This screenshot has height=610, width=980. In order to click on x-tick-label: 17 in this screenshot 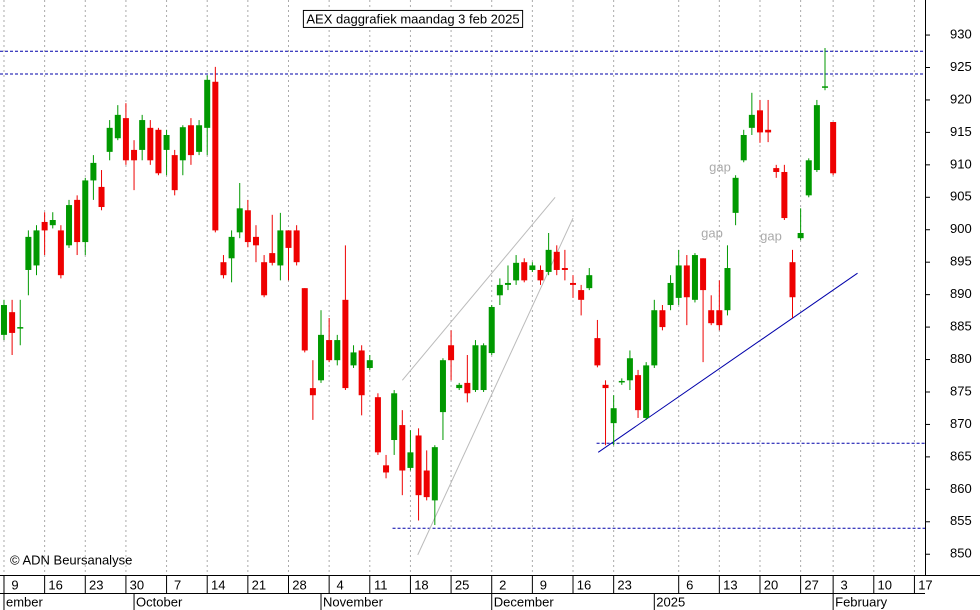, I will do `click(925, 584)`.